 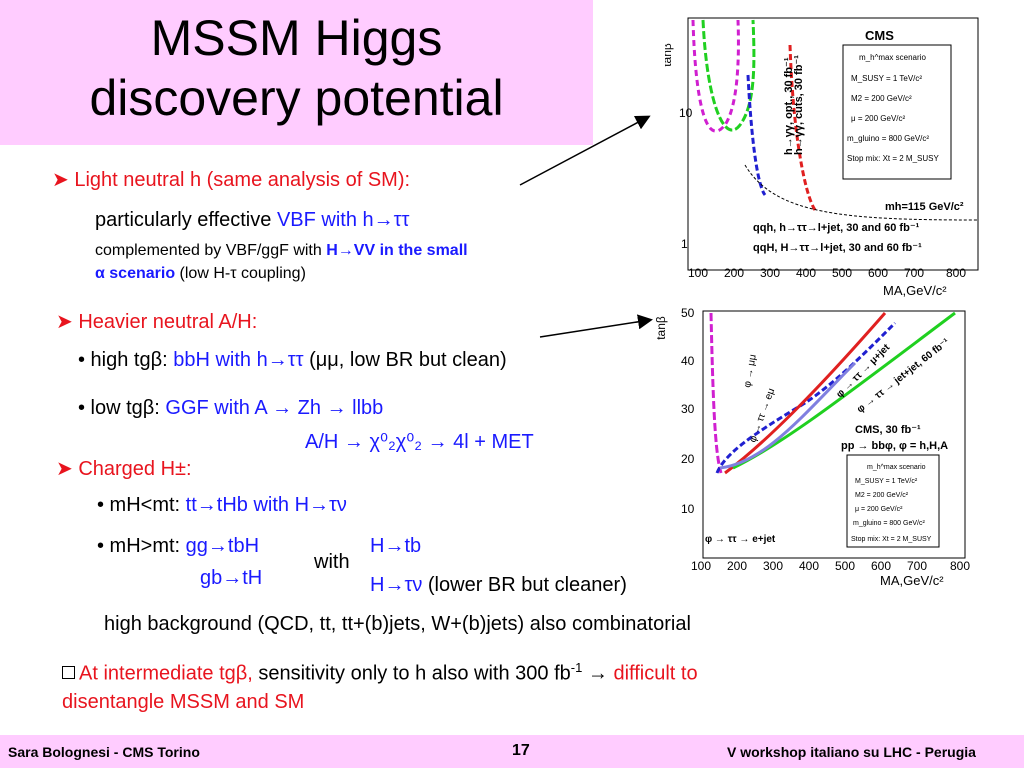 What do you see at coordinates (728, 75) in the screenshot?
I see `plot-1-curve-green` at bounding box center [728, 75].